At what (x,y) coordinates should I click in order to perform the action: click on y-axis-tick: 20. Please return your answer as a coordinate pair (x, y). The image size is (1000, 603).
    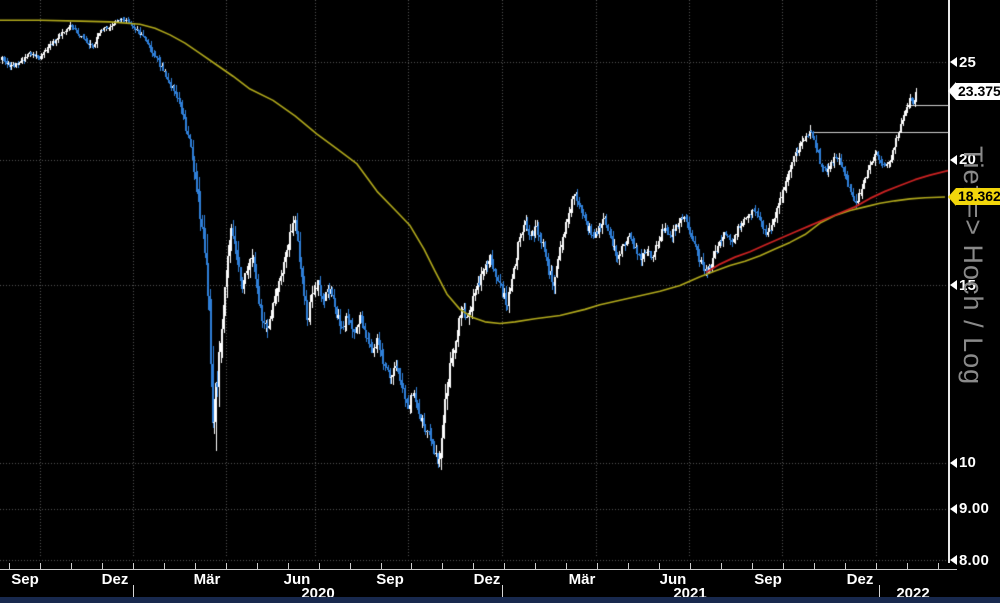
    Looking at the image, I should click on (963, 160).